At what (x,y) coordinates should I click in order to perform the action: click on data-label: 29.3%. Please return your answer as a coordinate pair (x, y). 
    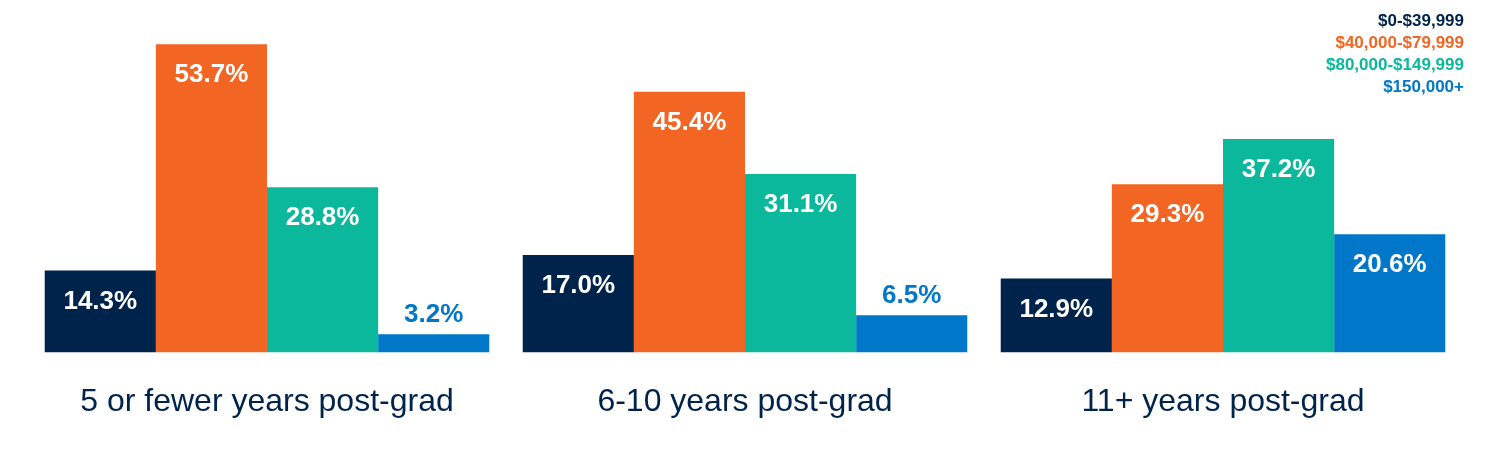
    Looking at the image, I should click on (1167, 213).